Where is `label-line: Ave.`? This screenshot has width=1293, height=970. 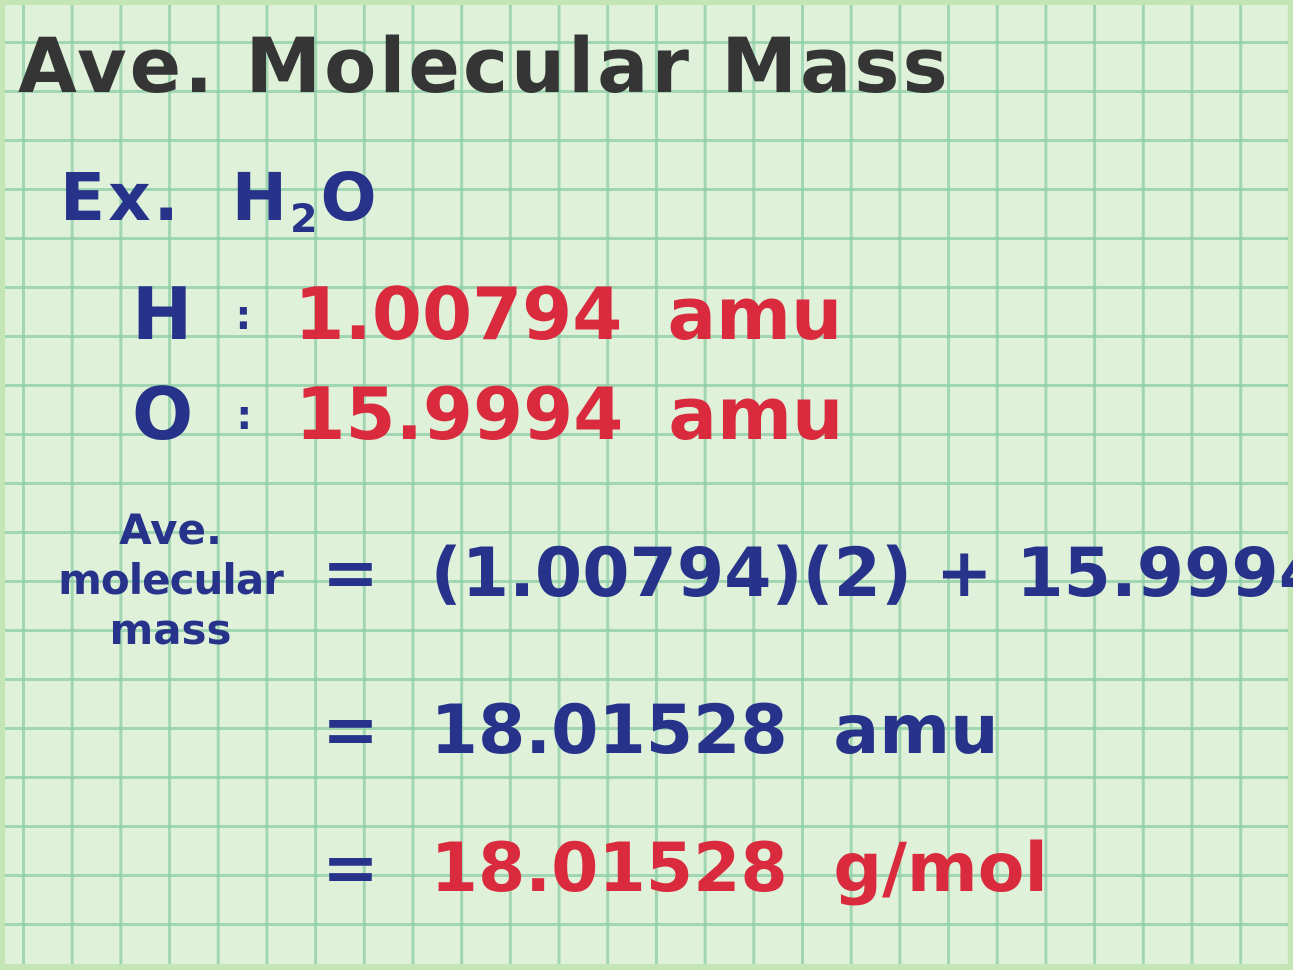
label-line: Ave. is located at coordinates (170, 529).